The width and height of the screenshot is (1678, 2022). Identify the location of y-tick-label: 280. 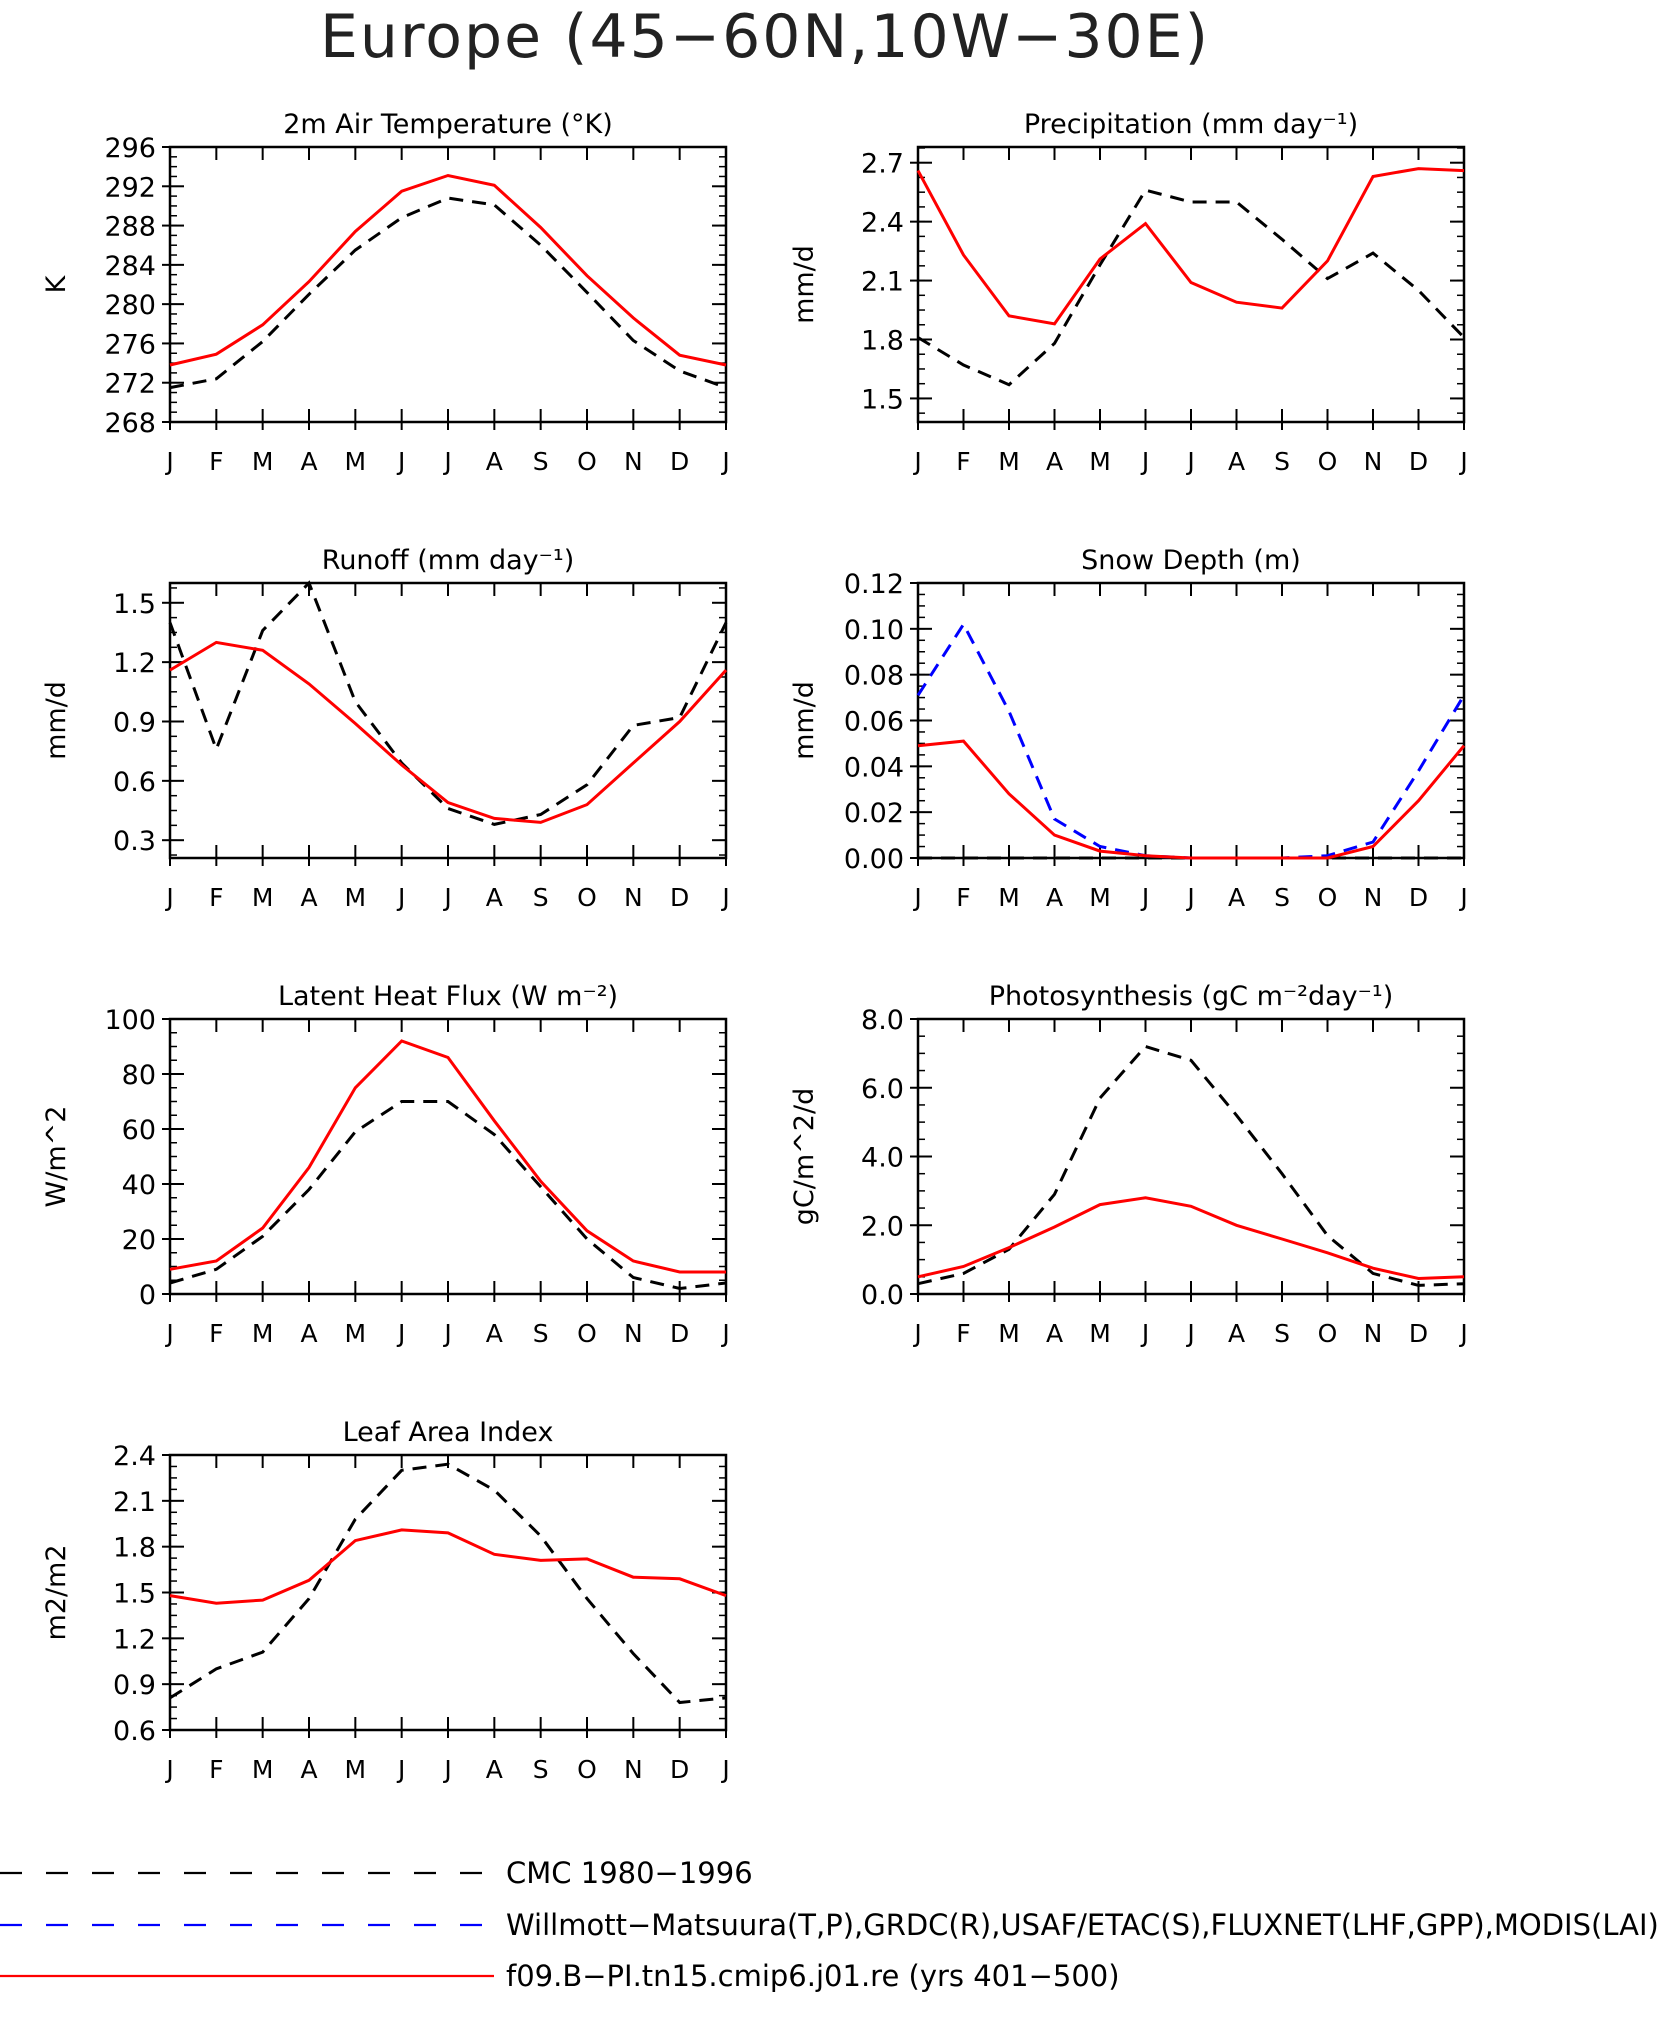
(130, 305).